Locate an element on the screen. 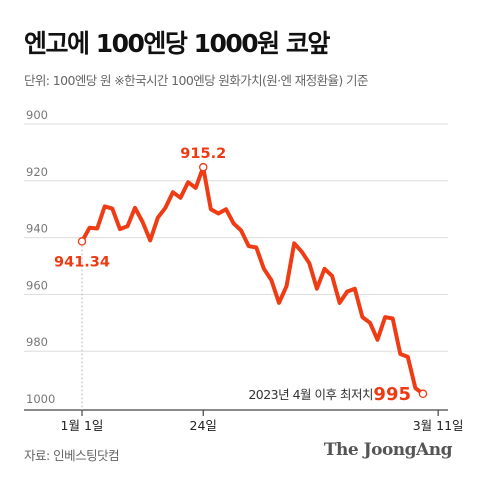 The width and height of the screenshot is (480, 482). low-note-label: 2023년 4월 이후 최저치 is located at coordinates (310, 394).